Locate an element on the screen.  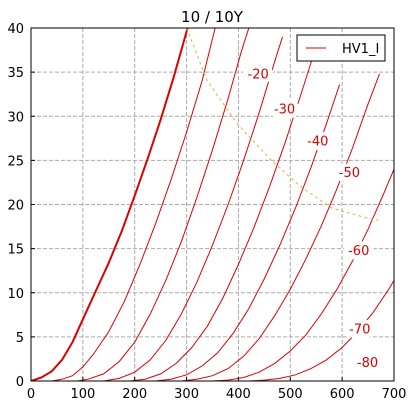
curve-label-minus-80: -80 is located at coordinates (367, 363).